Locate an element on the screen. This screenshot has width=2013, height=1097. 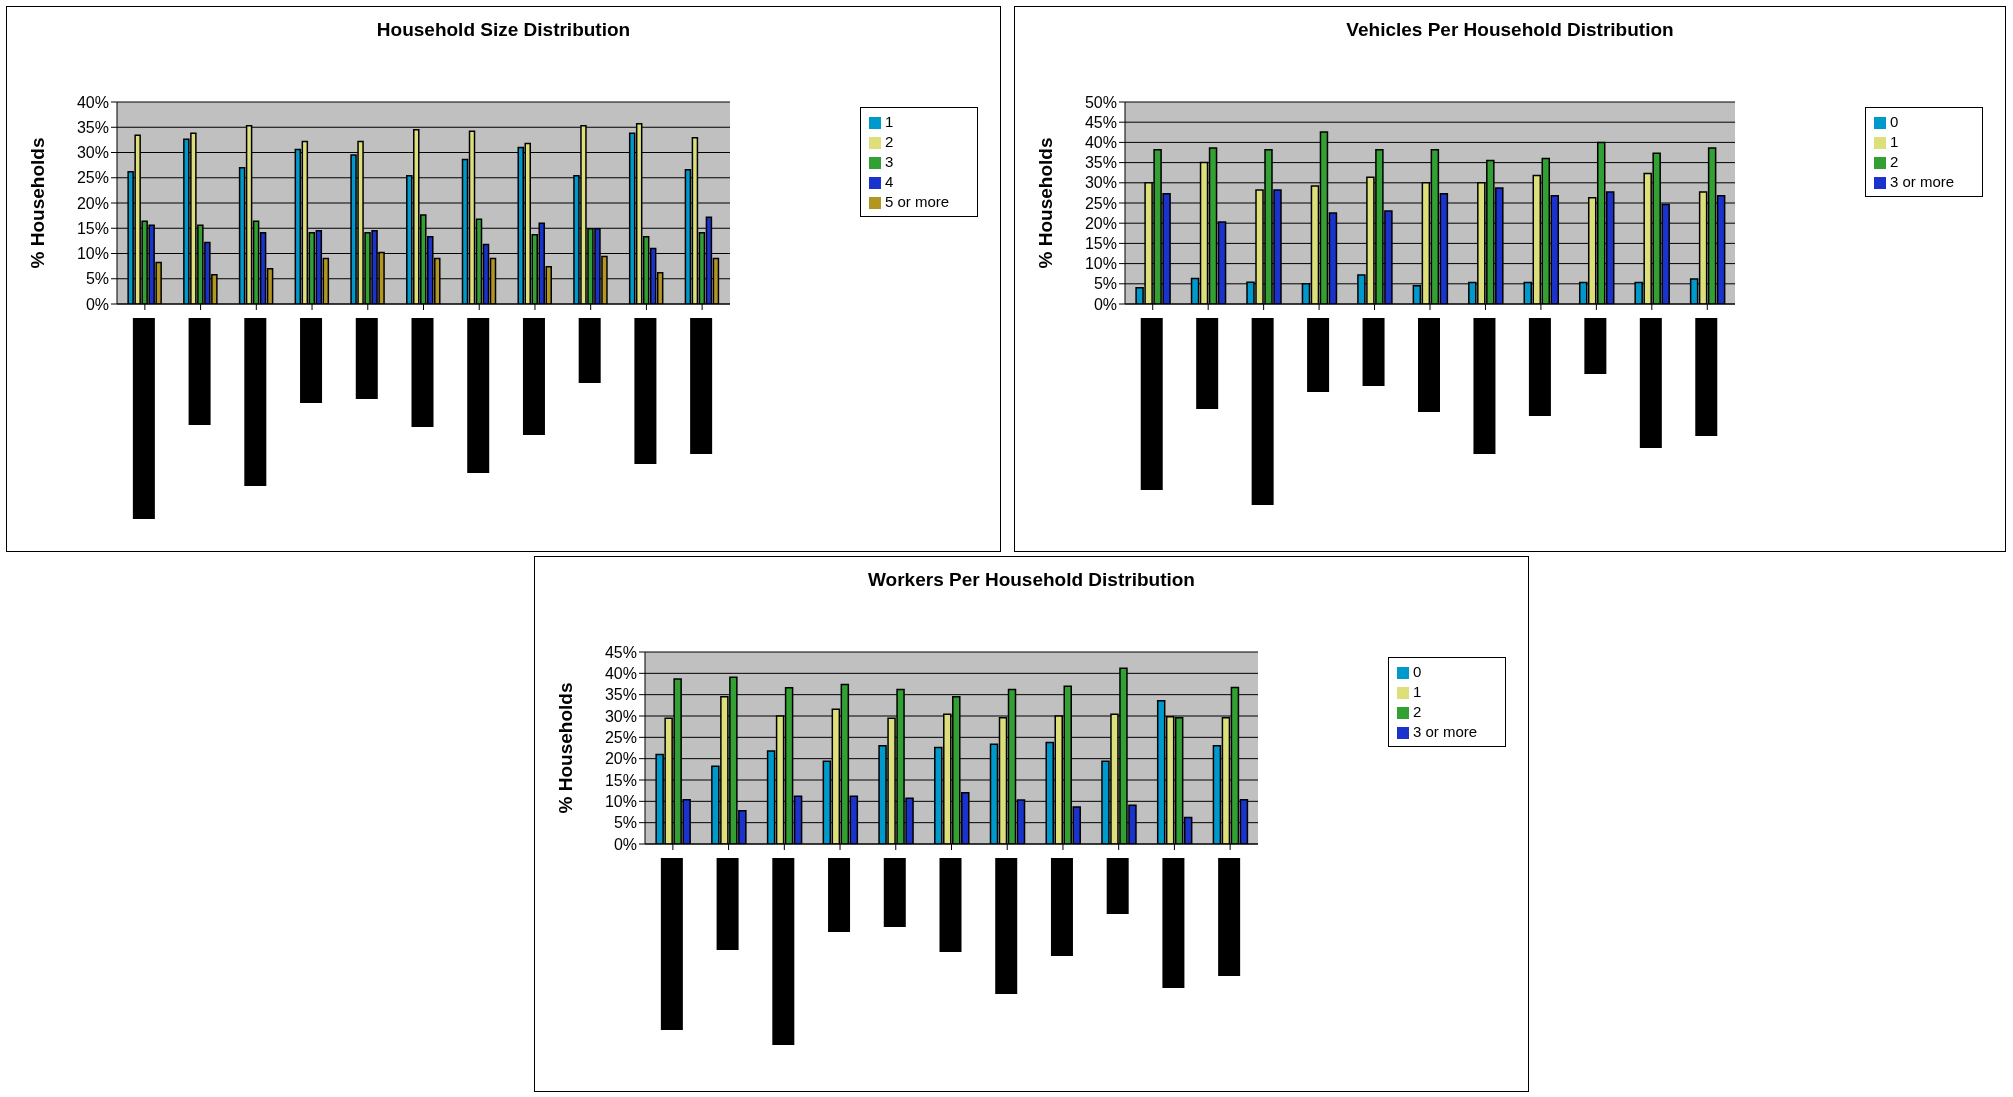
chart-title: Vehicles Per Household Distribution is located at coordinates (1510, 30).